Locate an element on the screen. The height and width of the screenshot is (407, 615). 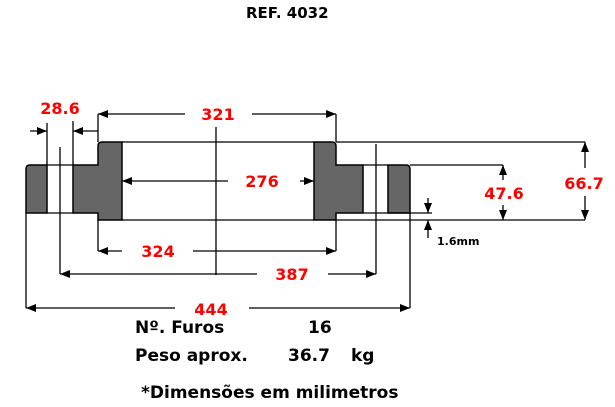
left-flange-outer is located at coordinates (36, 189).